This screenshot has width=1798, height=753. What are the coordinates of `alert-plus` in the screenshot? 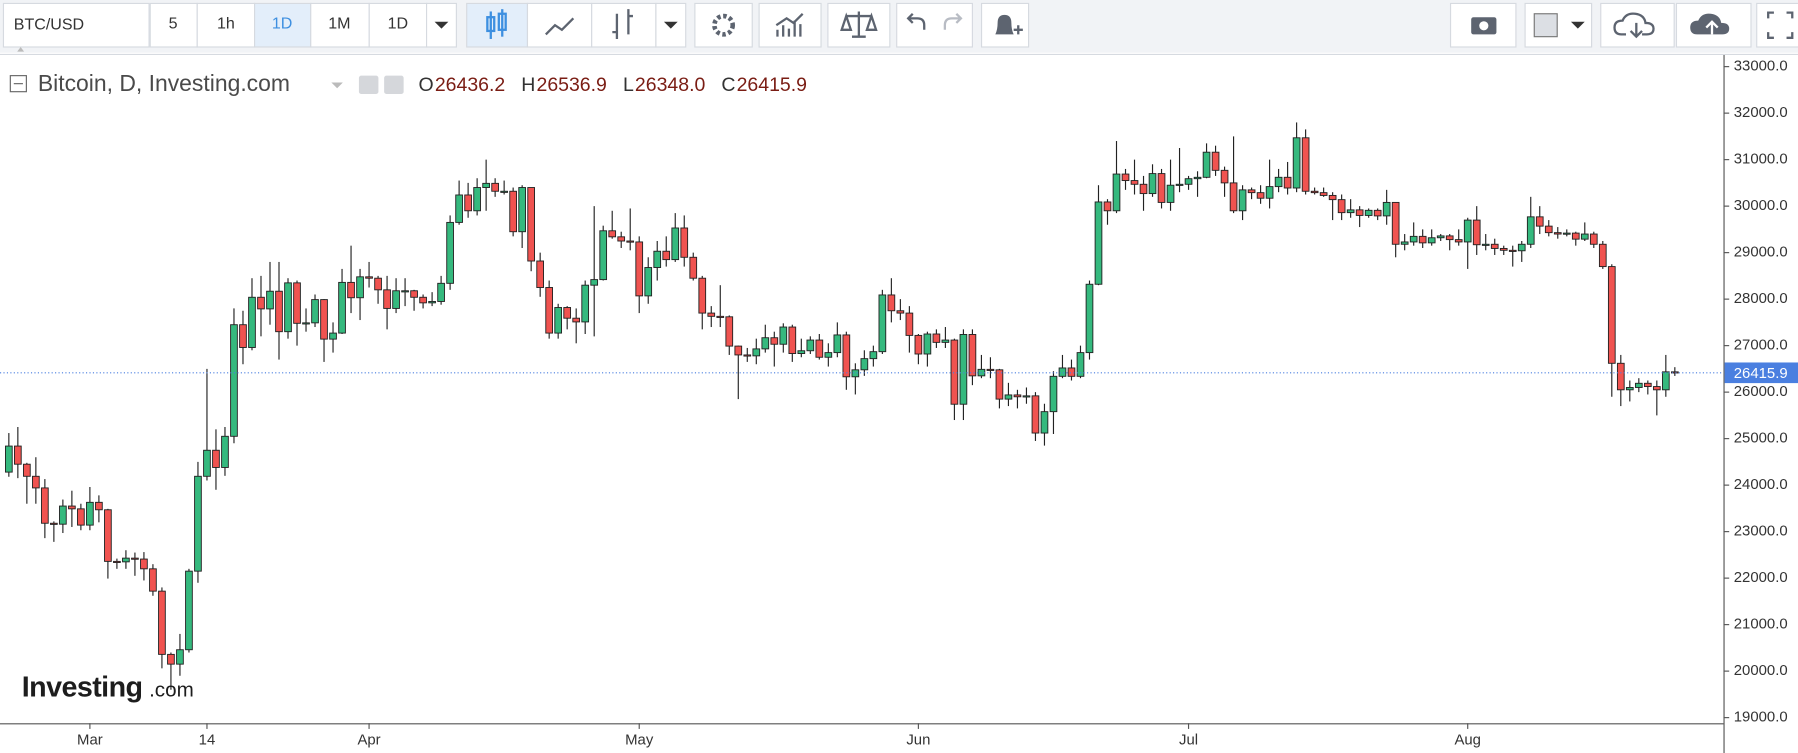 It's located at (1018, 30).